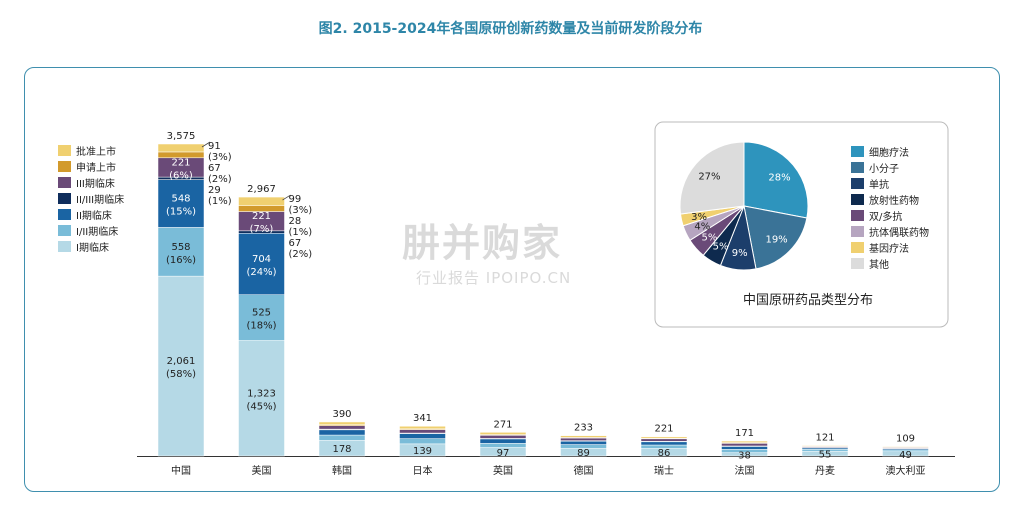 This screenshot has width=1021, height=506. What do you see at coordinates (342, 470) in the screenshot?
I see `x-tick-label: 韩国` at bounding box center [342, 470].